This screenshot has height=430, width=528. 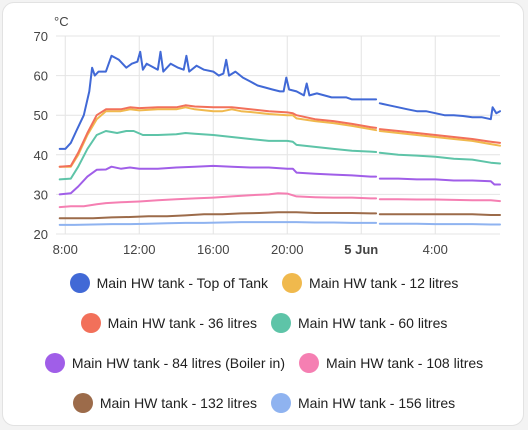 I want to click on legend-label: Main HW tank - 108 litres, so click(x=405, y=363).